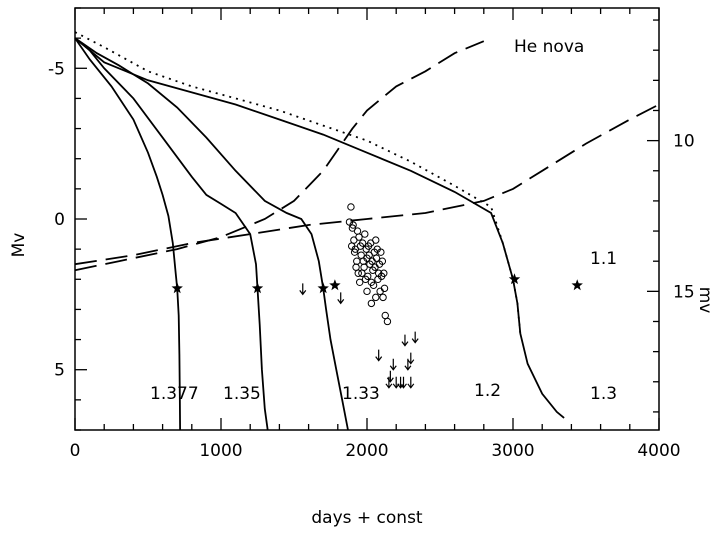  What do you see at coordinates (684, 292) in the screenshot?
I see `y-tick-label-right: 15` at bounding box center [684, 292].